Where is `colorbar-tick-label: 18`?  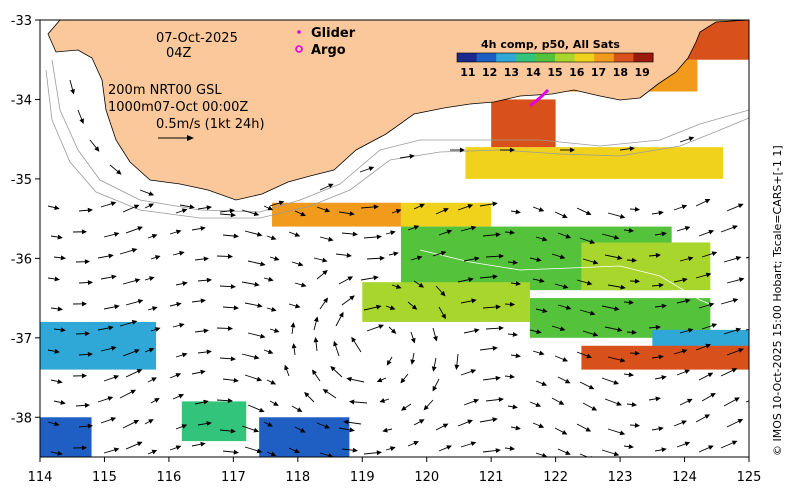 colorbar-tick-label: 18 is located at coordinates (620, 72).